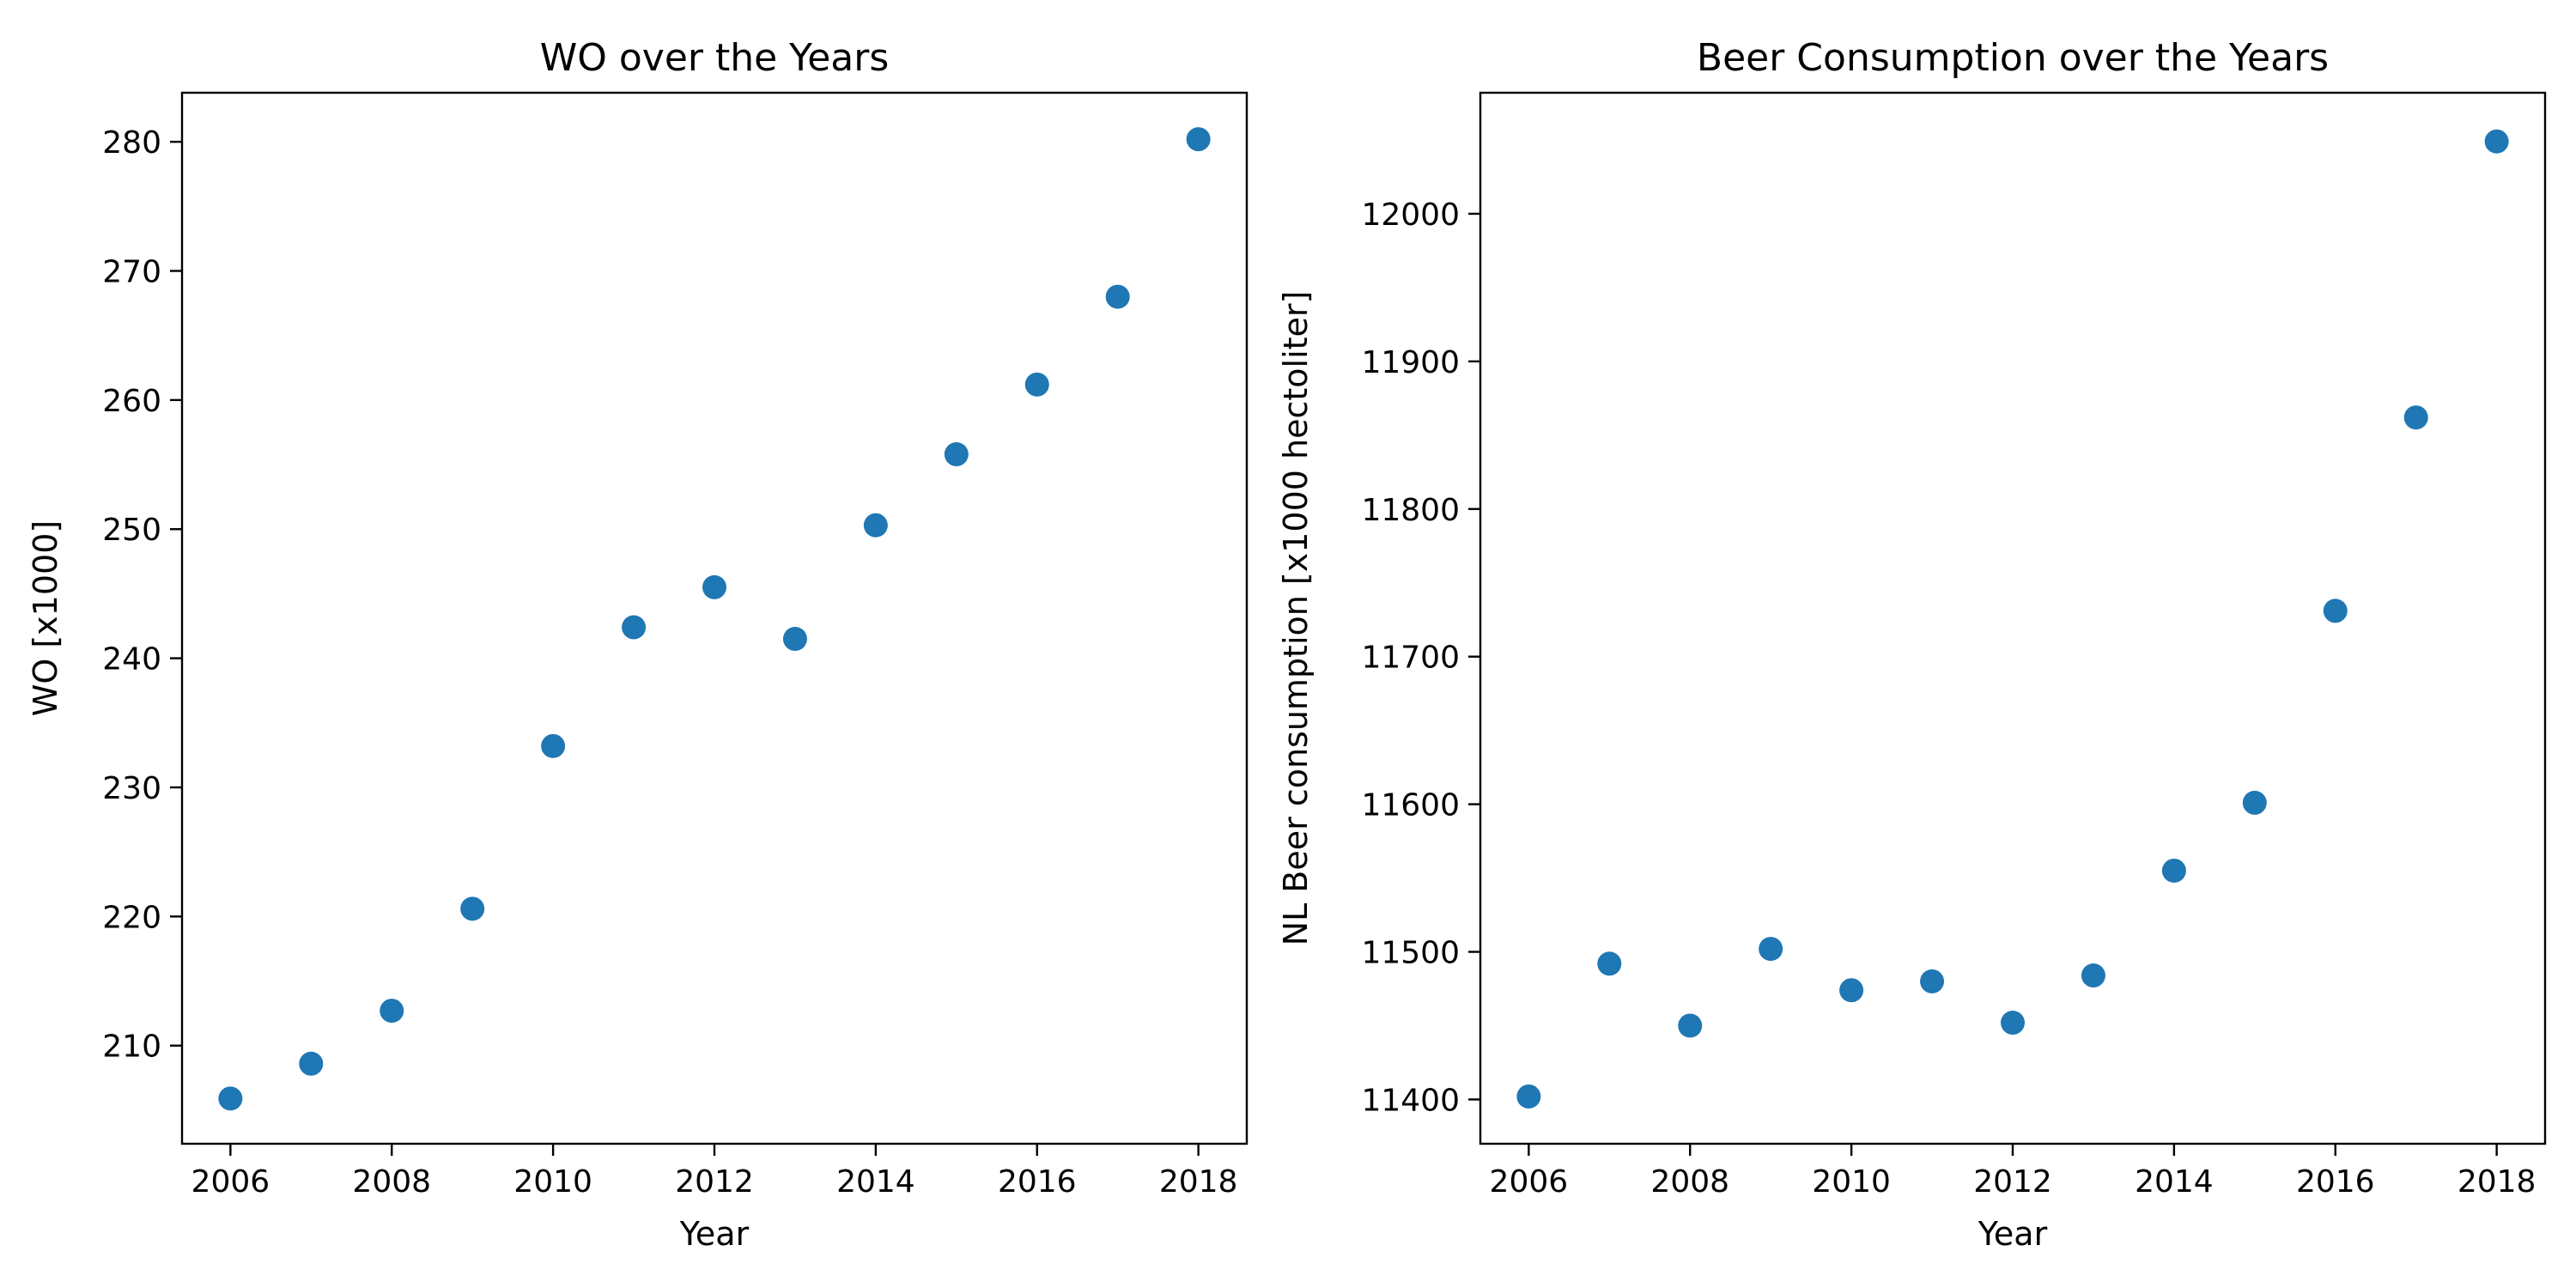 The width and height of the screenshot is (2576, 1288). What do you see at coordinates (2174, 1182) in the screenshot?
I see `beer-x-tick-label: 2014` at bounding box center [2174, 1182].